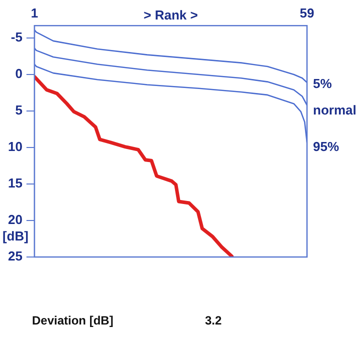  What do you see at coordinates (34, 12) in the screenshot?
I see `x-tick-label: 1` at bounding box center [34, 12].